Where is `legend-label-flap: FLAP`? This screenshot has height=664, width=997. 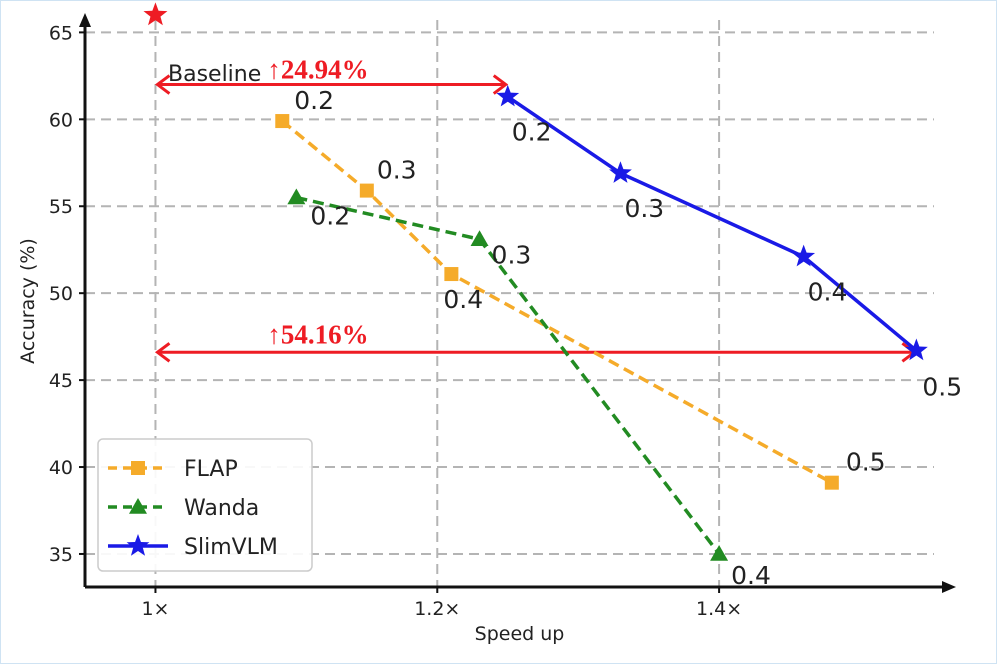
legend-label-flap: FLAP is located at coordinates (211, 469).